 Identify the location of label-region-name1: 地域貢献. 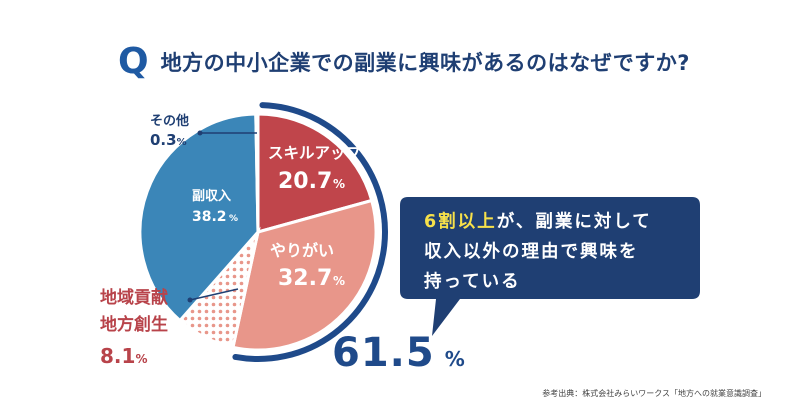
(134, 298).